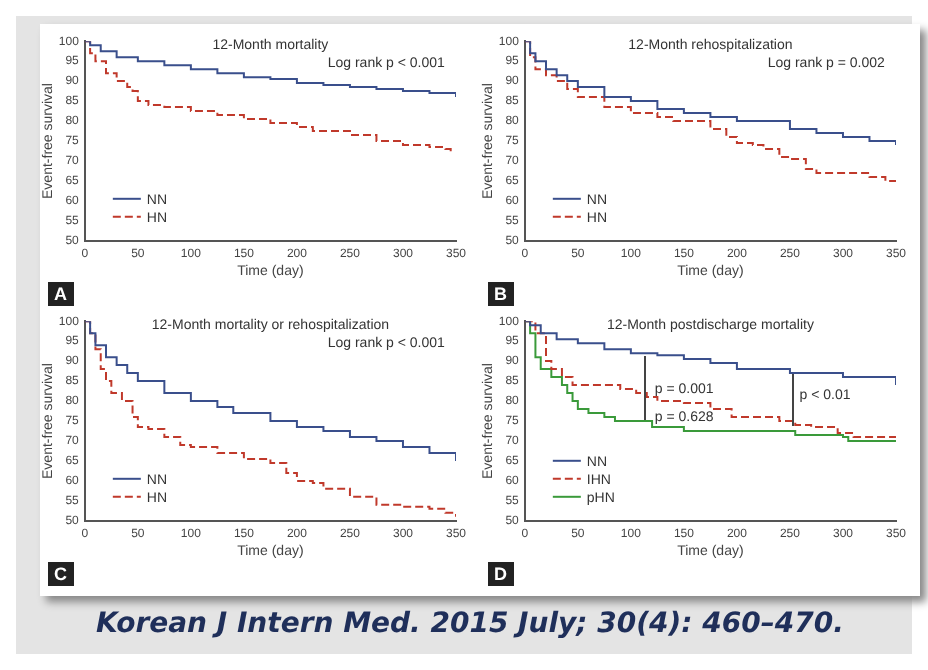 Image resolution: width=928 pixels, height=670 pixels. I want to click on text: C, so click(60, 574).